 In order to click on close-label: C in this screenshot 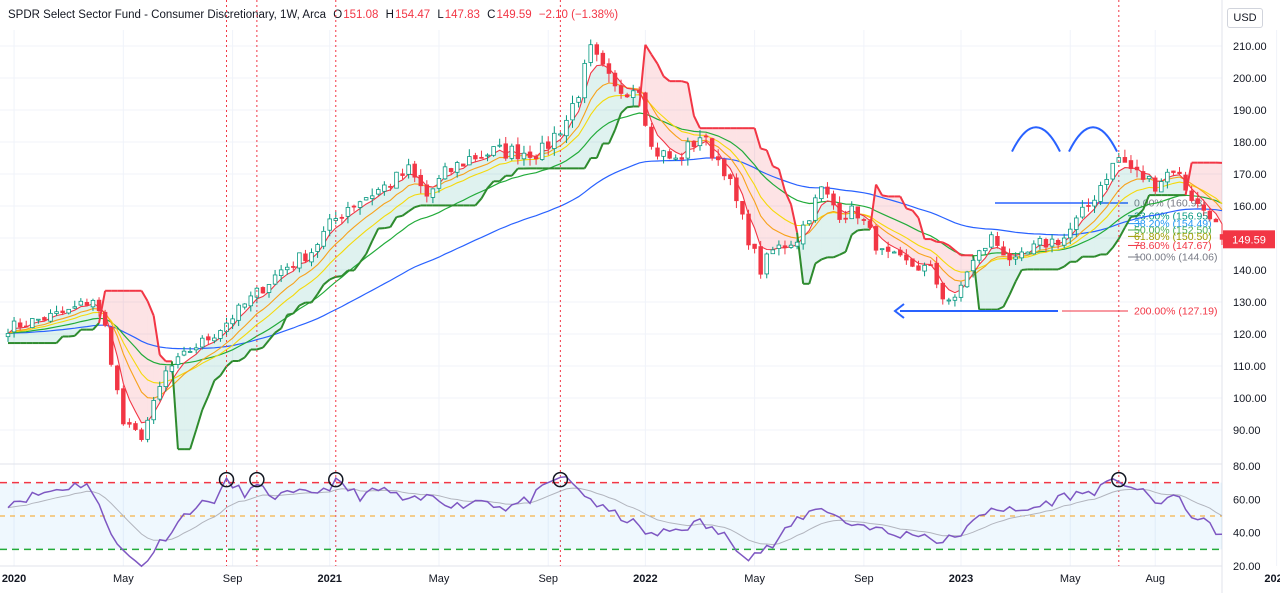, I will do `click(491, 15)`.